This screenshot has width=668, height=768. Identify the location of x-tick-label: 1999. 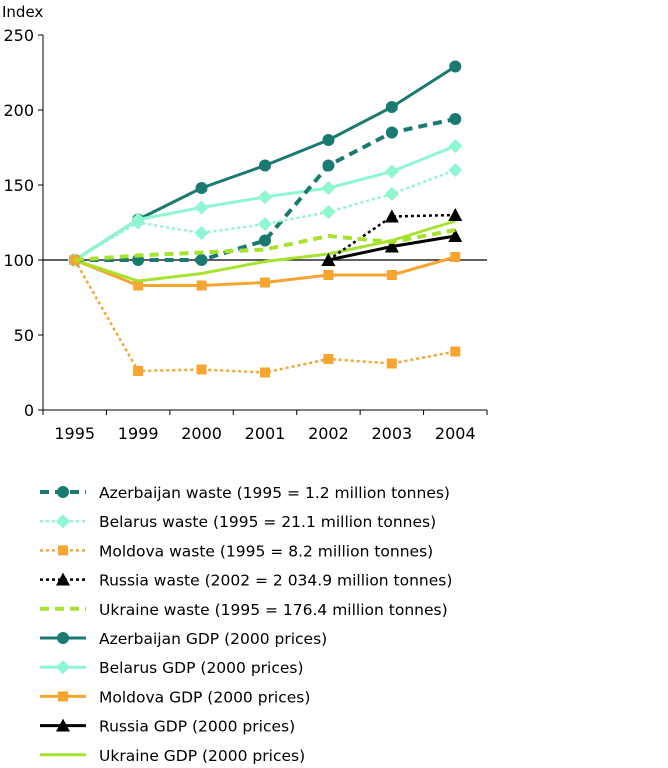
(138, 433).